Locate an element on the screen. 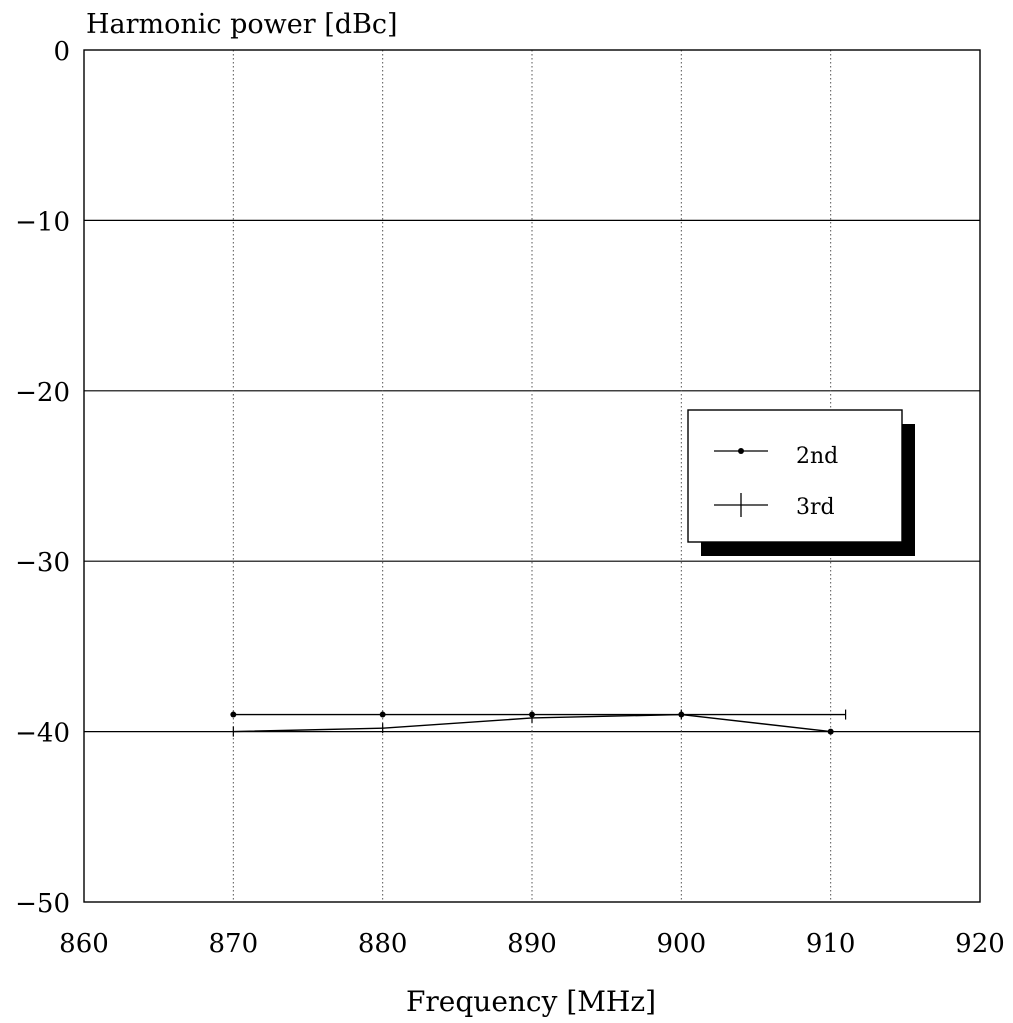  legend-label-2nd: 2nd is located at coordinates (817, 456).